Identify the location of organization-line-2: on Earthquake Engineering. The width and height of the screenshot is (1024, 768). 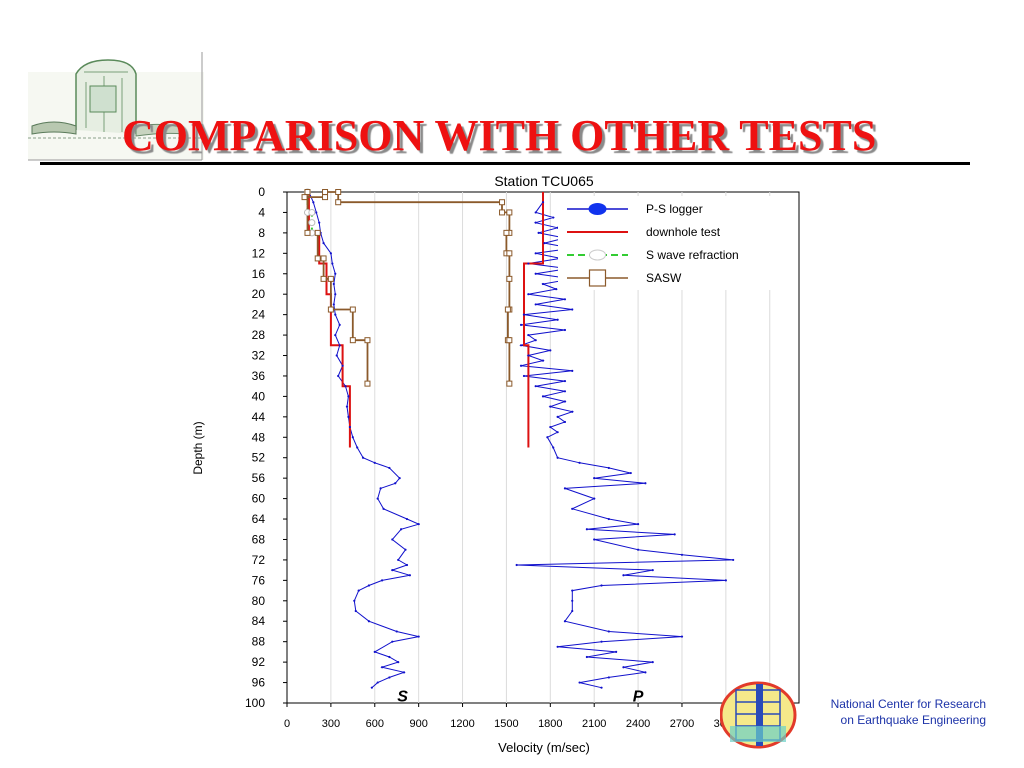
(913, 720).